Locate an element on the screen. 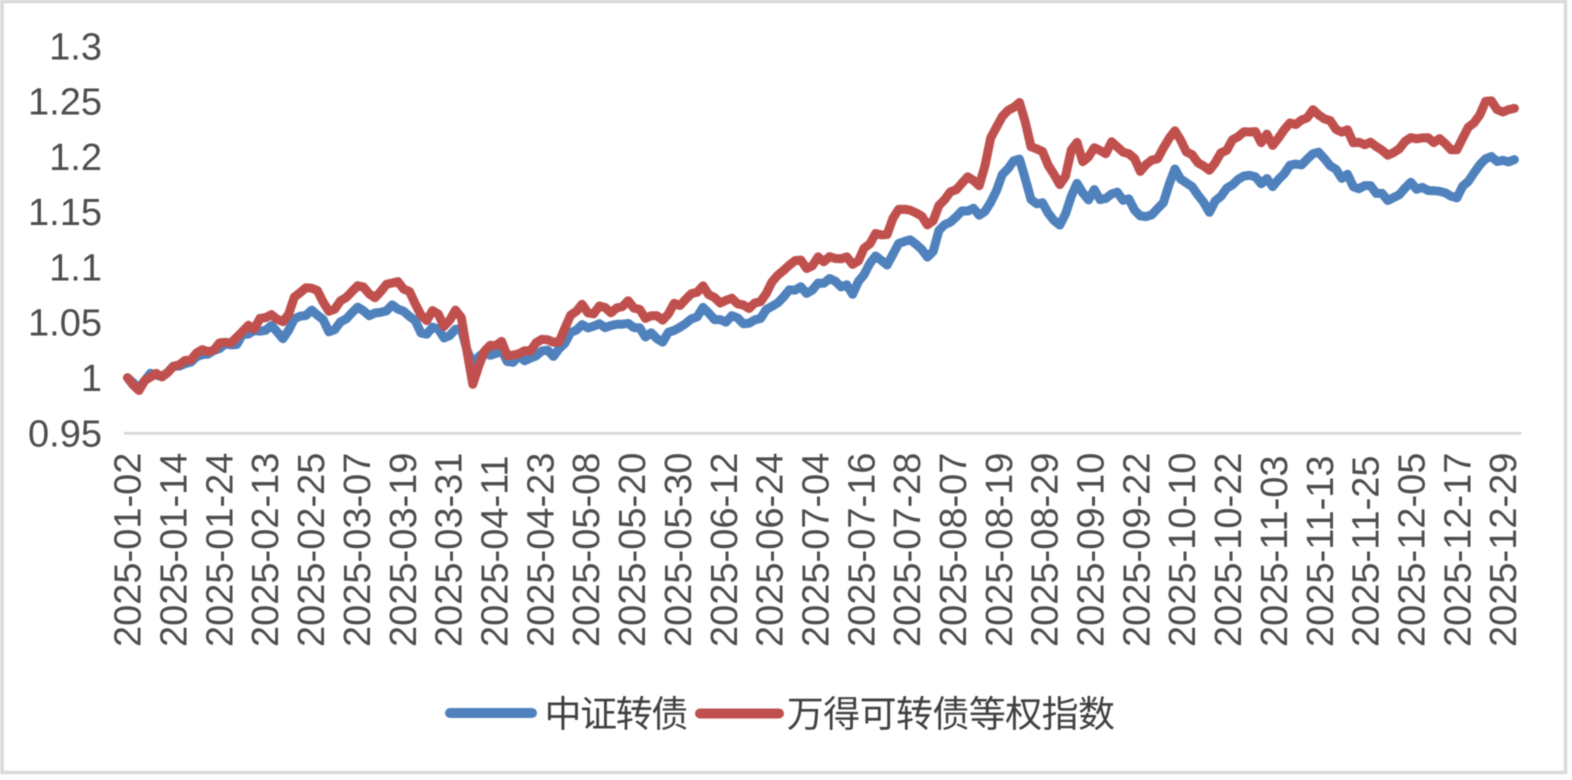  svg-text: 2025-03-07 is located at coordinates (358, 550).